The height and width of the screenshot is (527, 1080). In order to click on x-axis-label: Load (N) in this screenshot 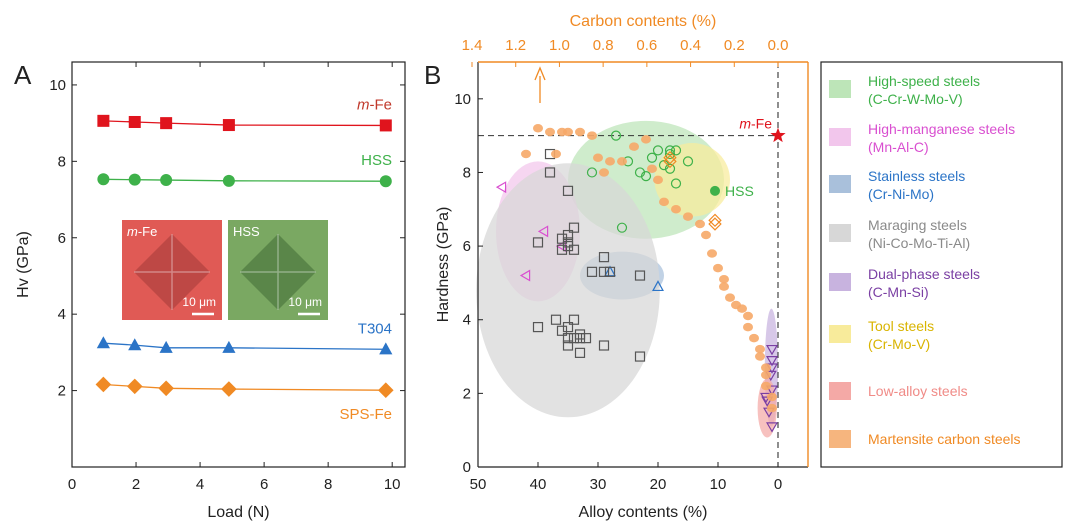, I will do `click(238, 512)`.